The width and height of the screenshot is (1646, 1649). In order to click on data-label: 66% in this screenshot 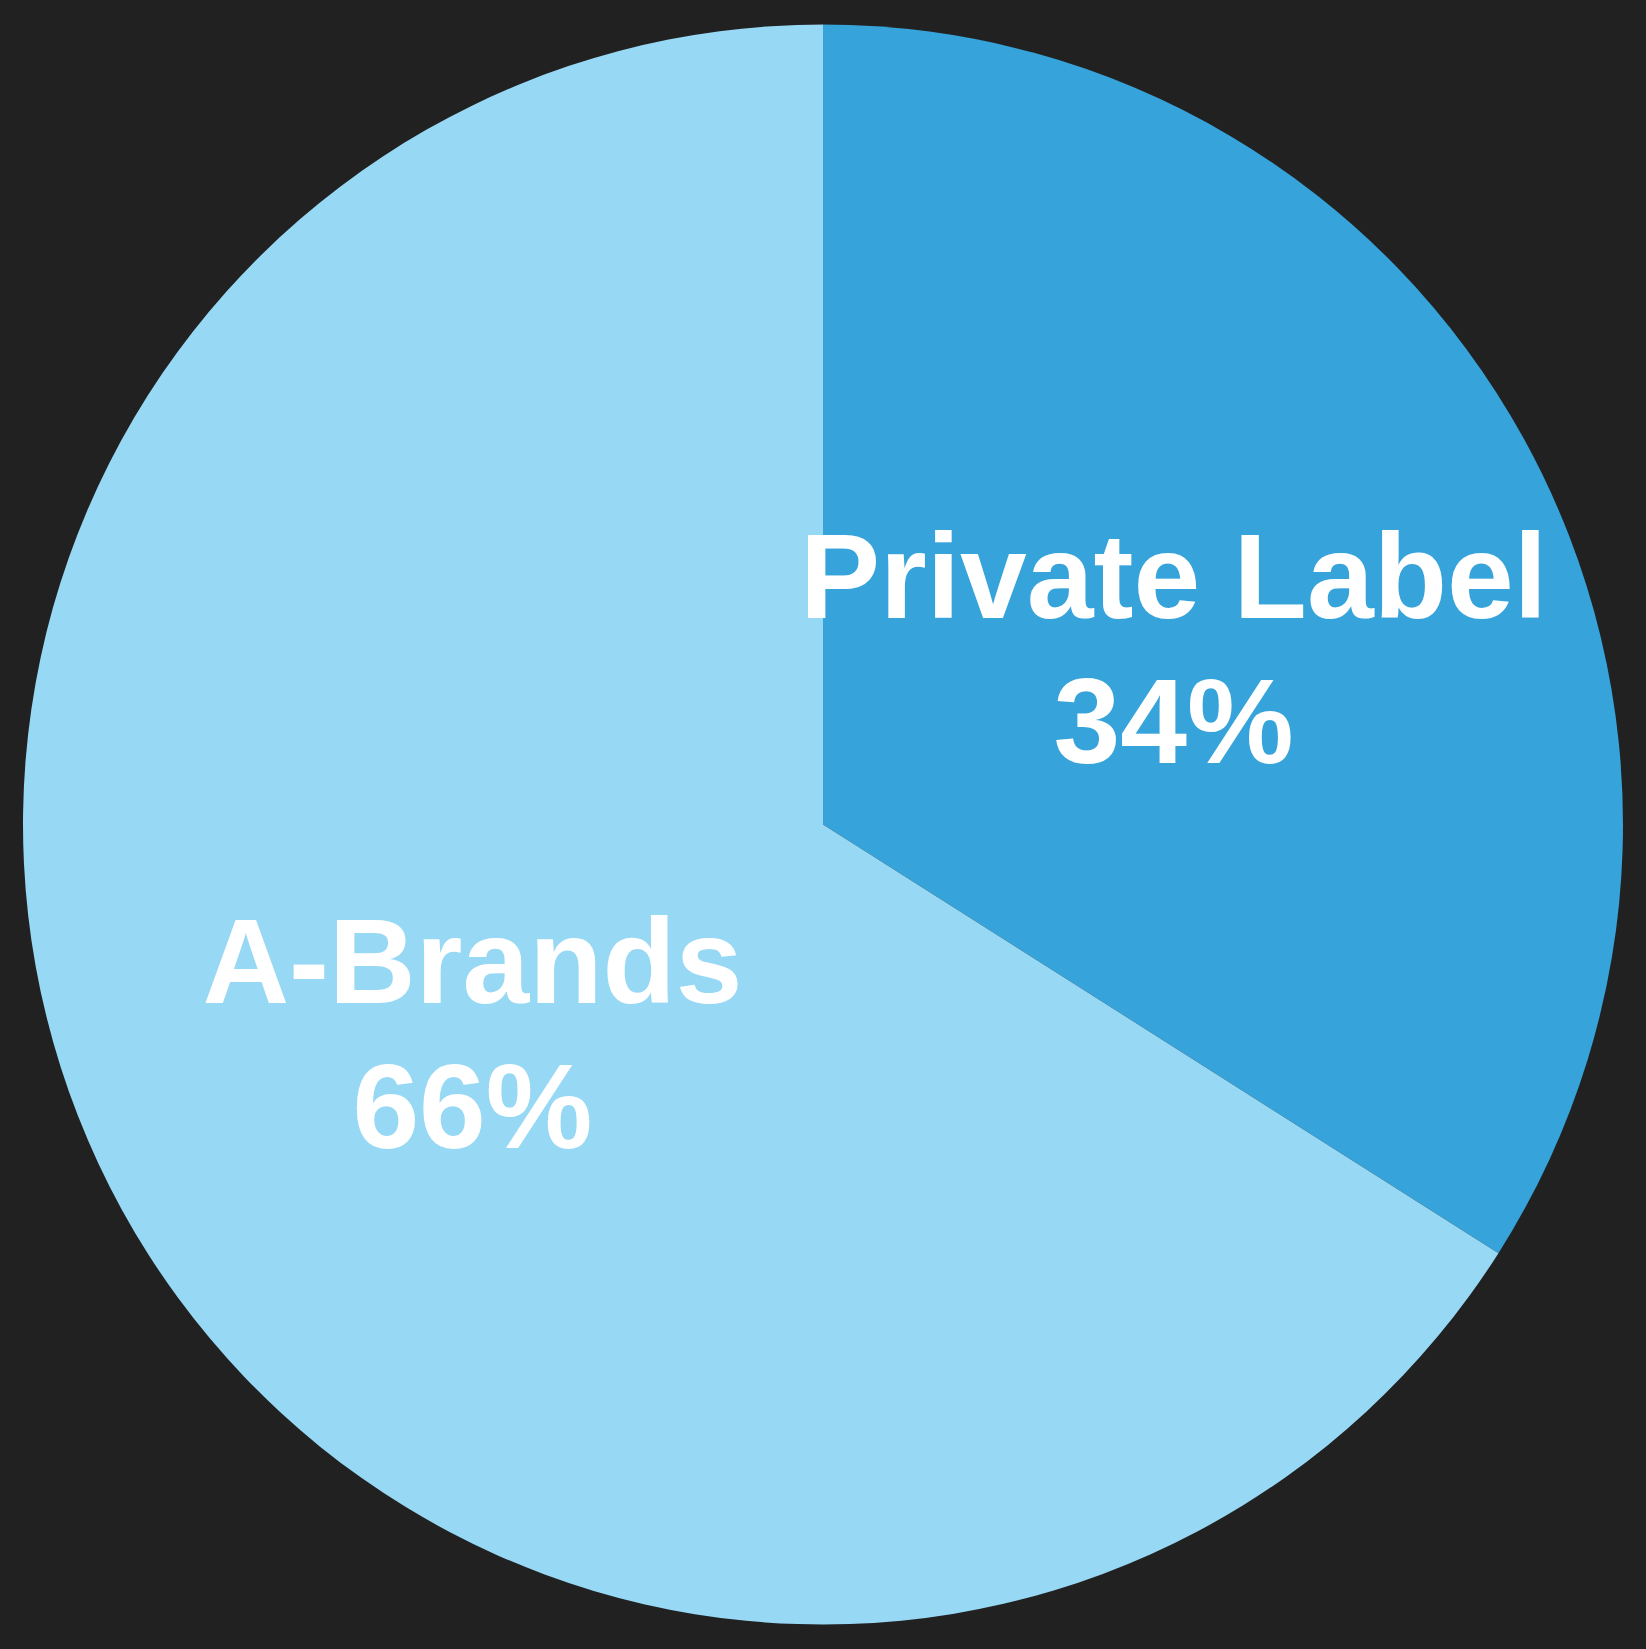, I will do `click(472, 1106)`.